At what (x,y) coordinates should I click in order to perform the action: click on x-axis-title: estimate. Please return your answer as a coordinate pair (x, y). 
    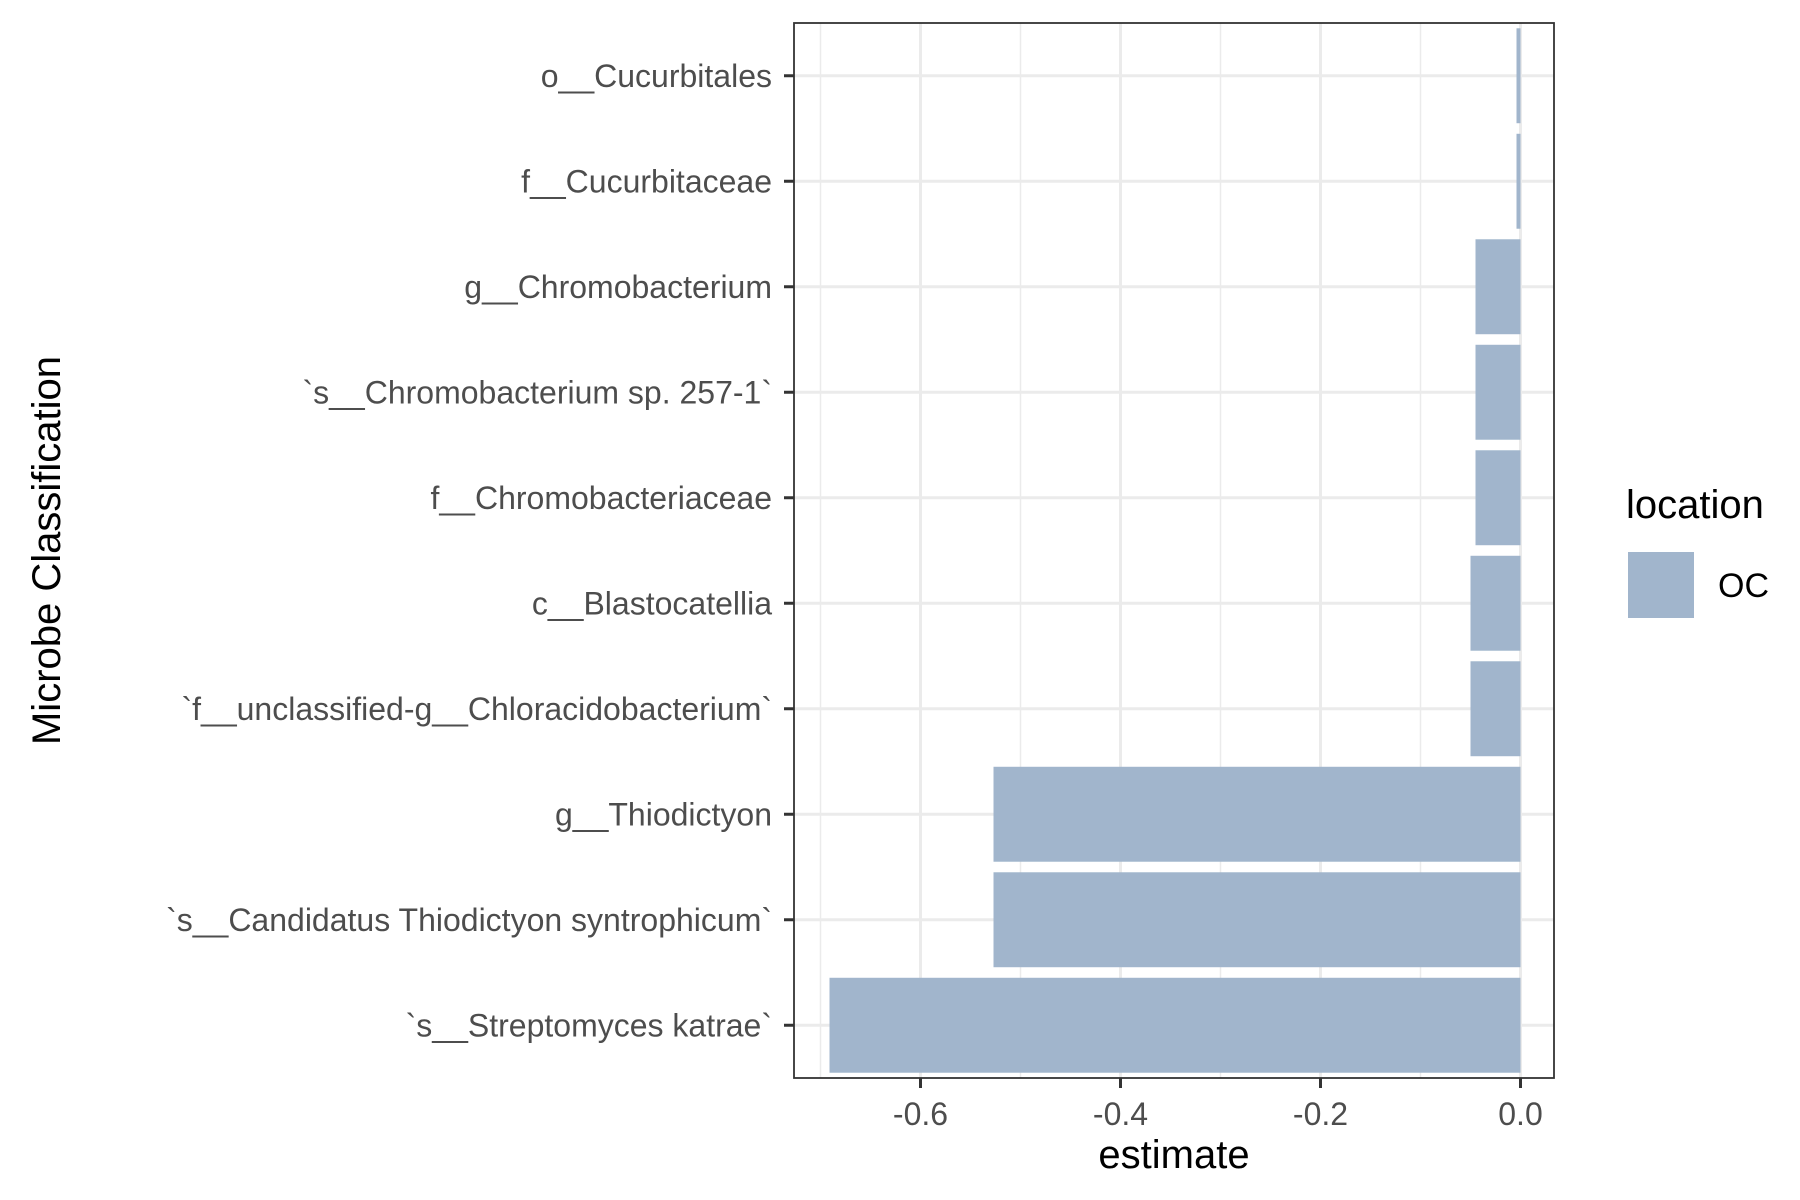
    Looking at the image, I should click on (1173, 1155).